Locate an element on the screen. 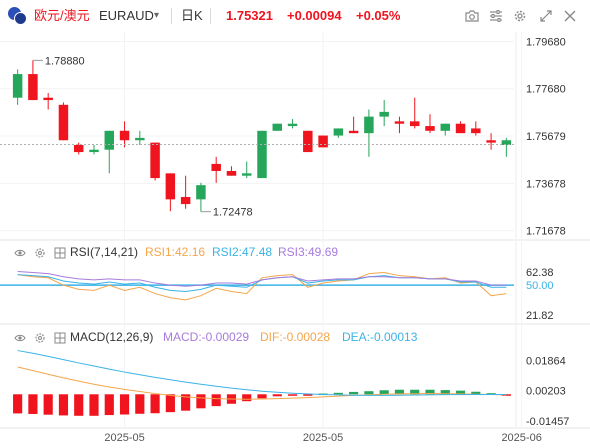  price-annotation: 1.72478 is located at coordinates (233, 213).